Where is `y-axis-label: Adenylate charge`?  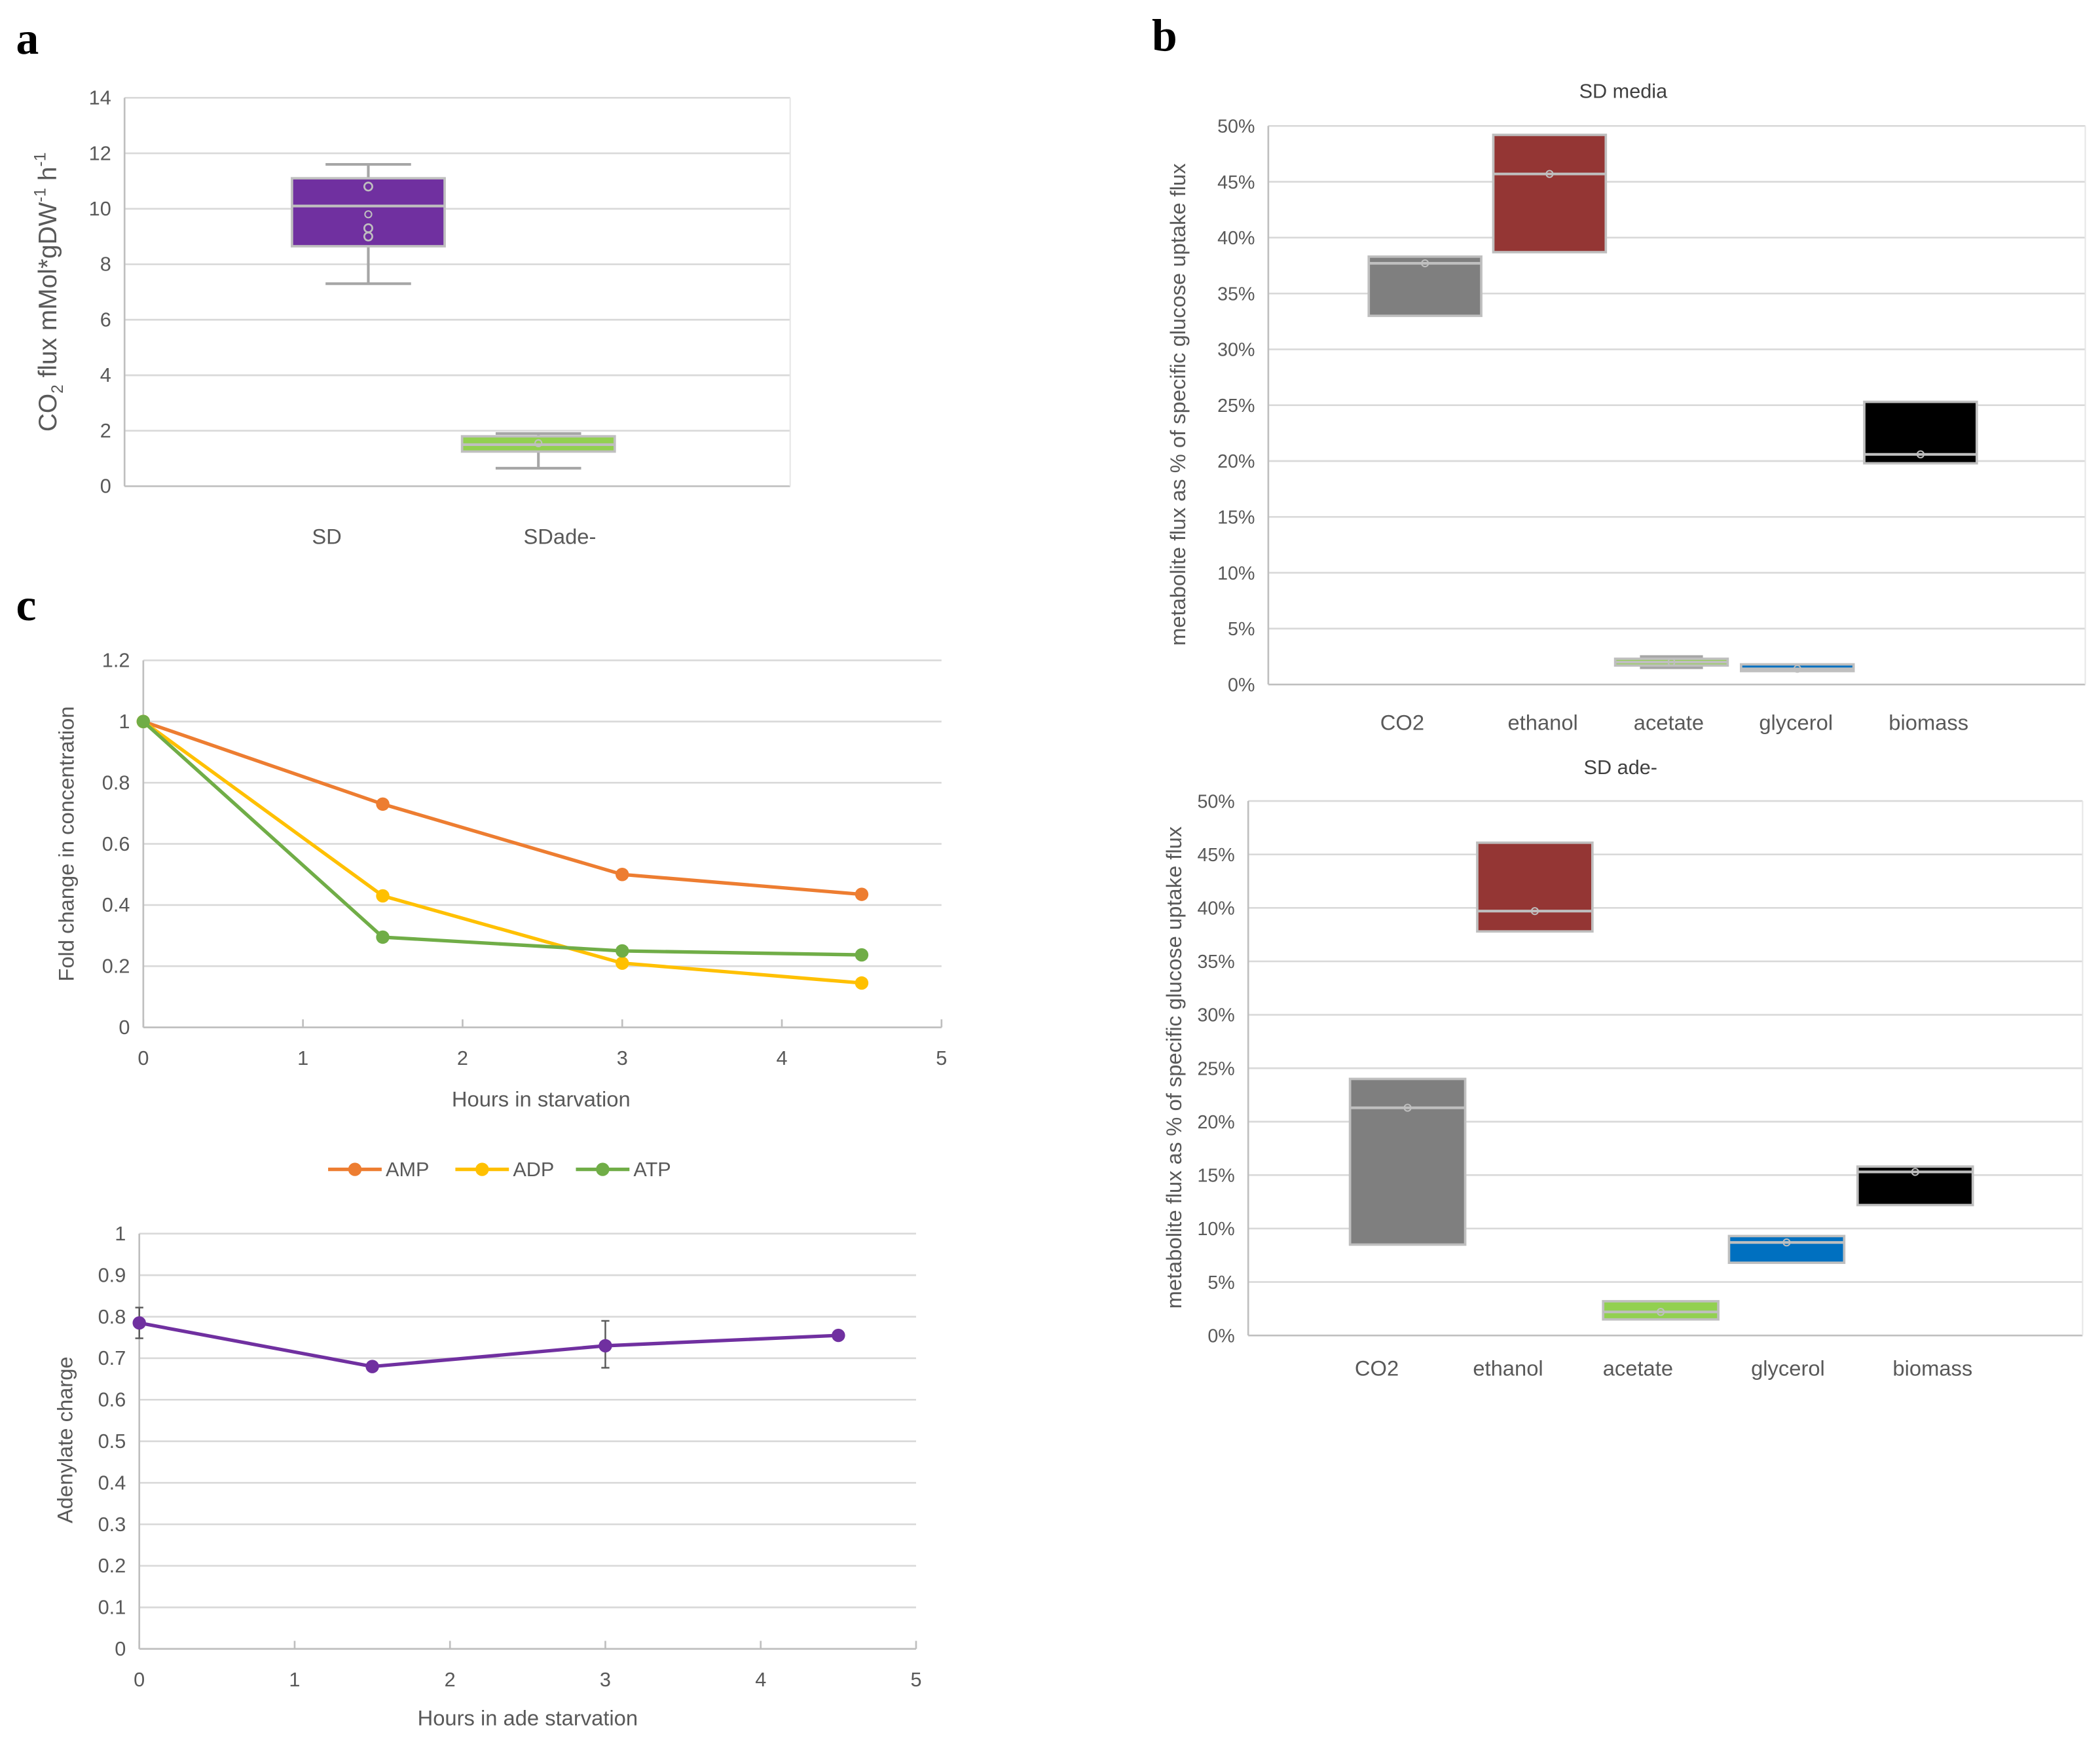 y-axis-label: Adenylate charge is located at coordinates (64, 1439).